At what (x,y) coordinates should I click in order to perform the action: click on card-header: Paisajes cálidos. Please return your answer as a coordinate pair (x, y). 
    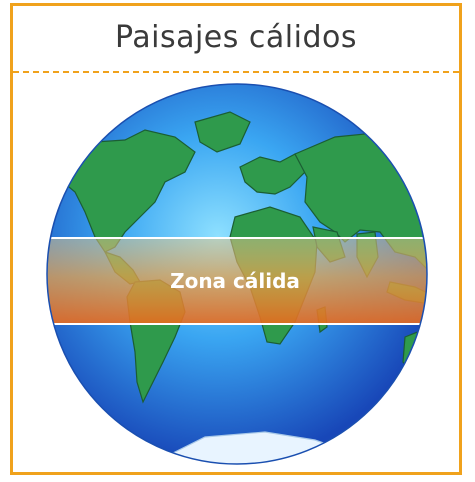
    Looking at the image, I should click on (236, 39).